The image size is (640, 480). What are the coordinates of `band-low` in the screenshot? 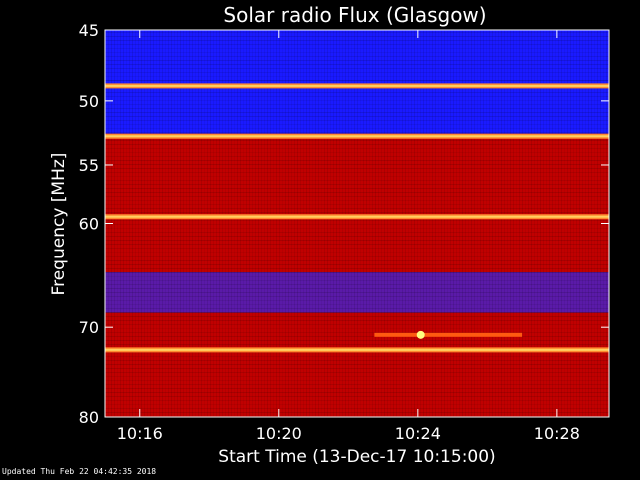 It's located at (357, 107).